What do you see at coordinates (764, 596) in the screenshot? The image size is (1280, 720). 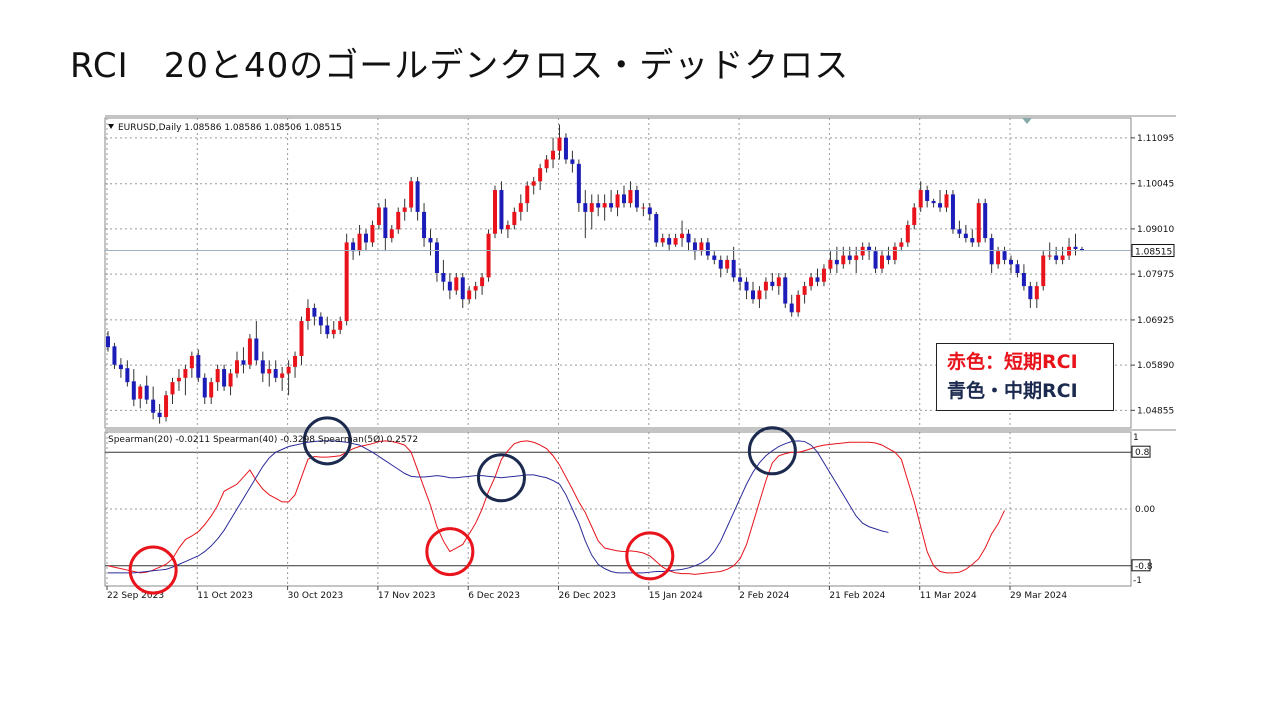 I see `time-tick-label: 2 Feb 2024` at bounding box center [764, 596].